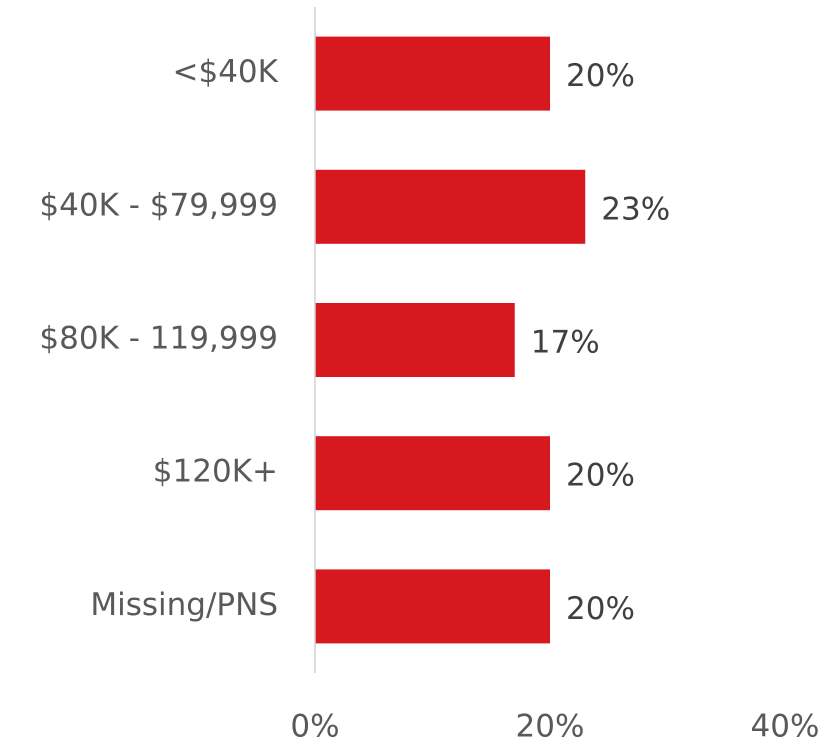 This screenshot has width=830, height=746. I want to click on y-tick-label: <$40K, so click(226, 72).